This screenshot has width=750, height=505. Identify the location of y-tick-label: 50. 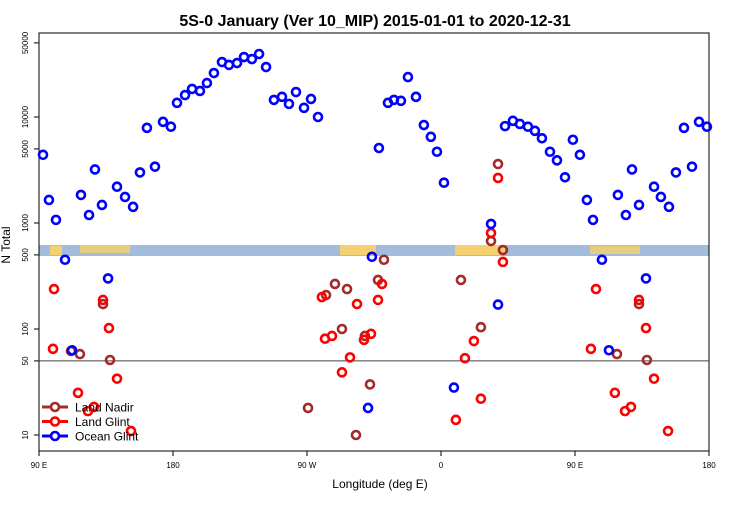
(25, 360).